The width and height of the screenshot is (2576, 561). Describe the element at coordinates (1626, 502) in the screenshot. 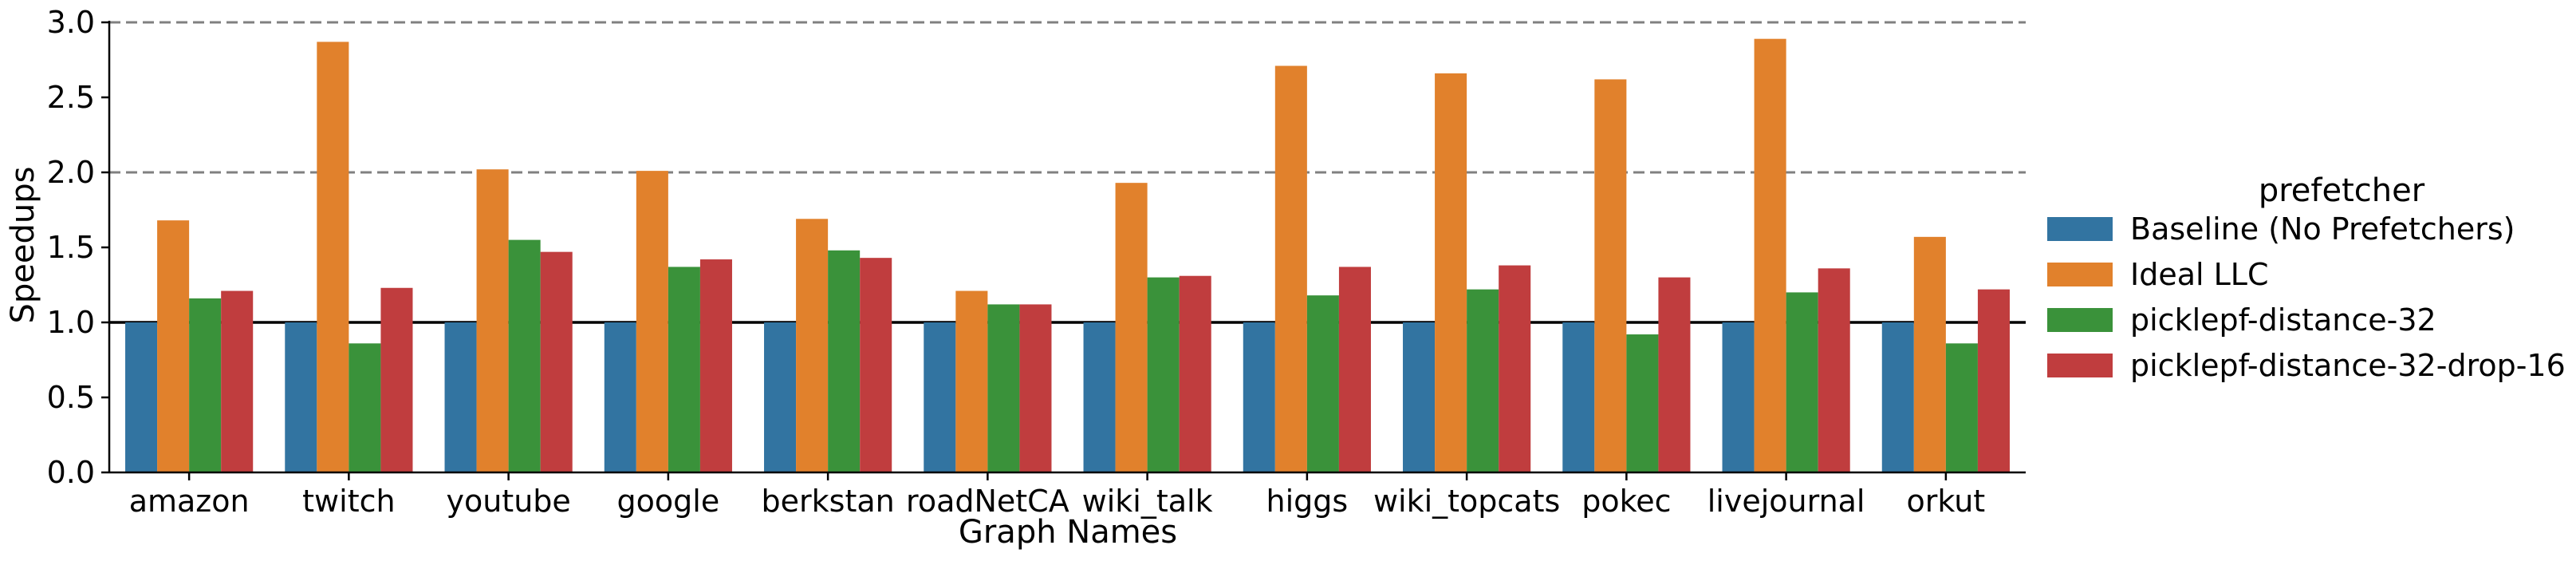

I see `x-tick-label: pokec` at that location.